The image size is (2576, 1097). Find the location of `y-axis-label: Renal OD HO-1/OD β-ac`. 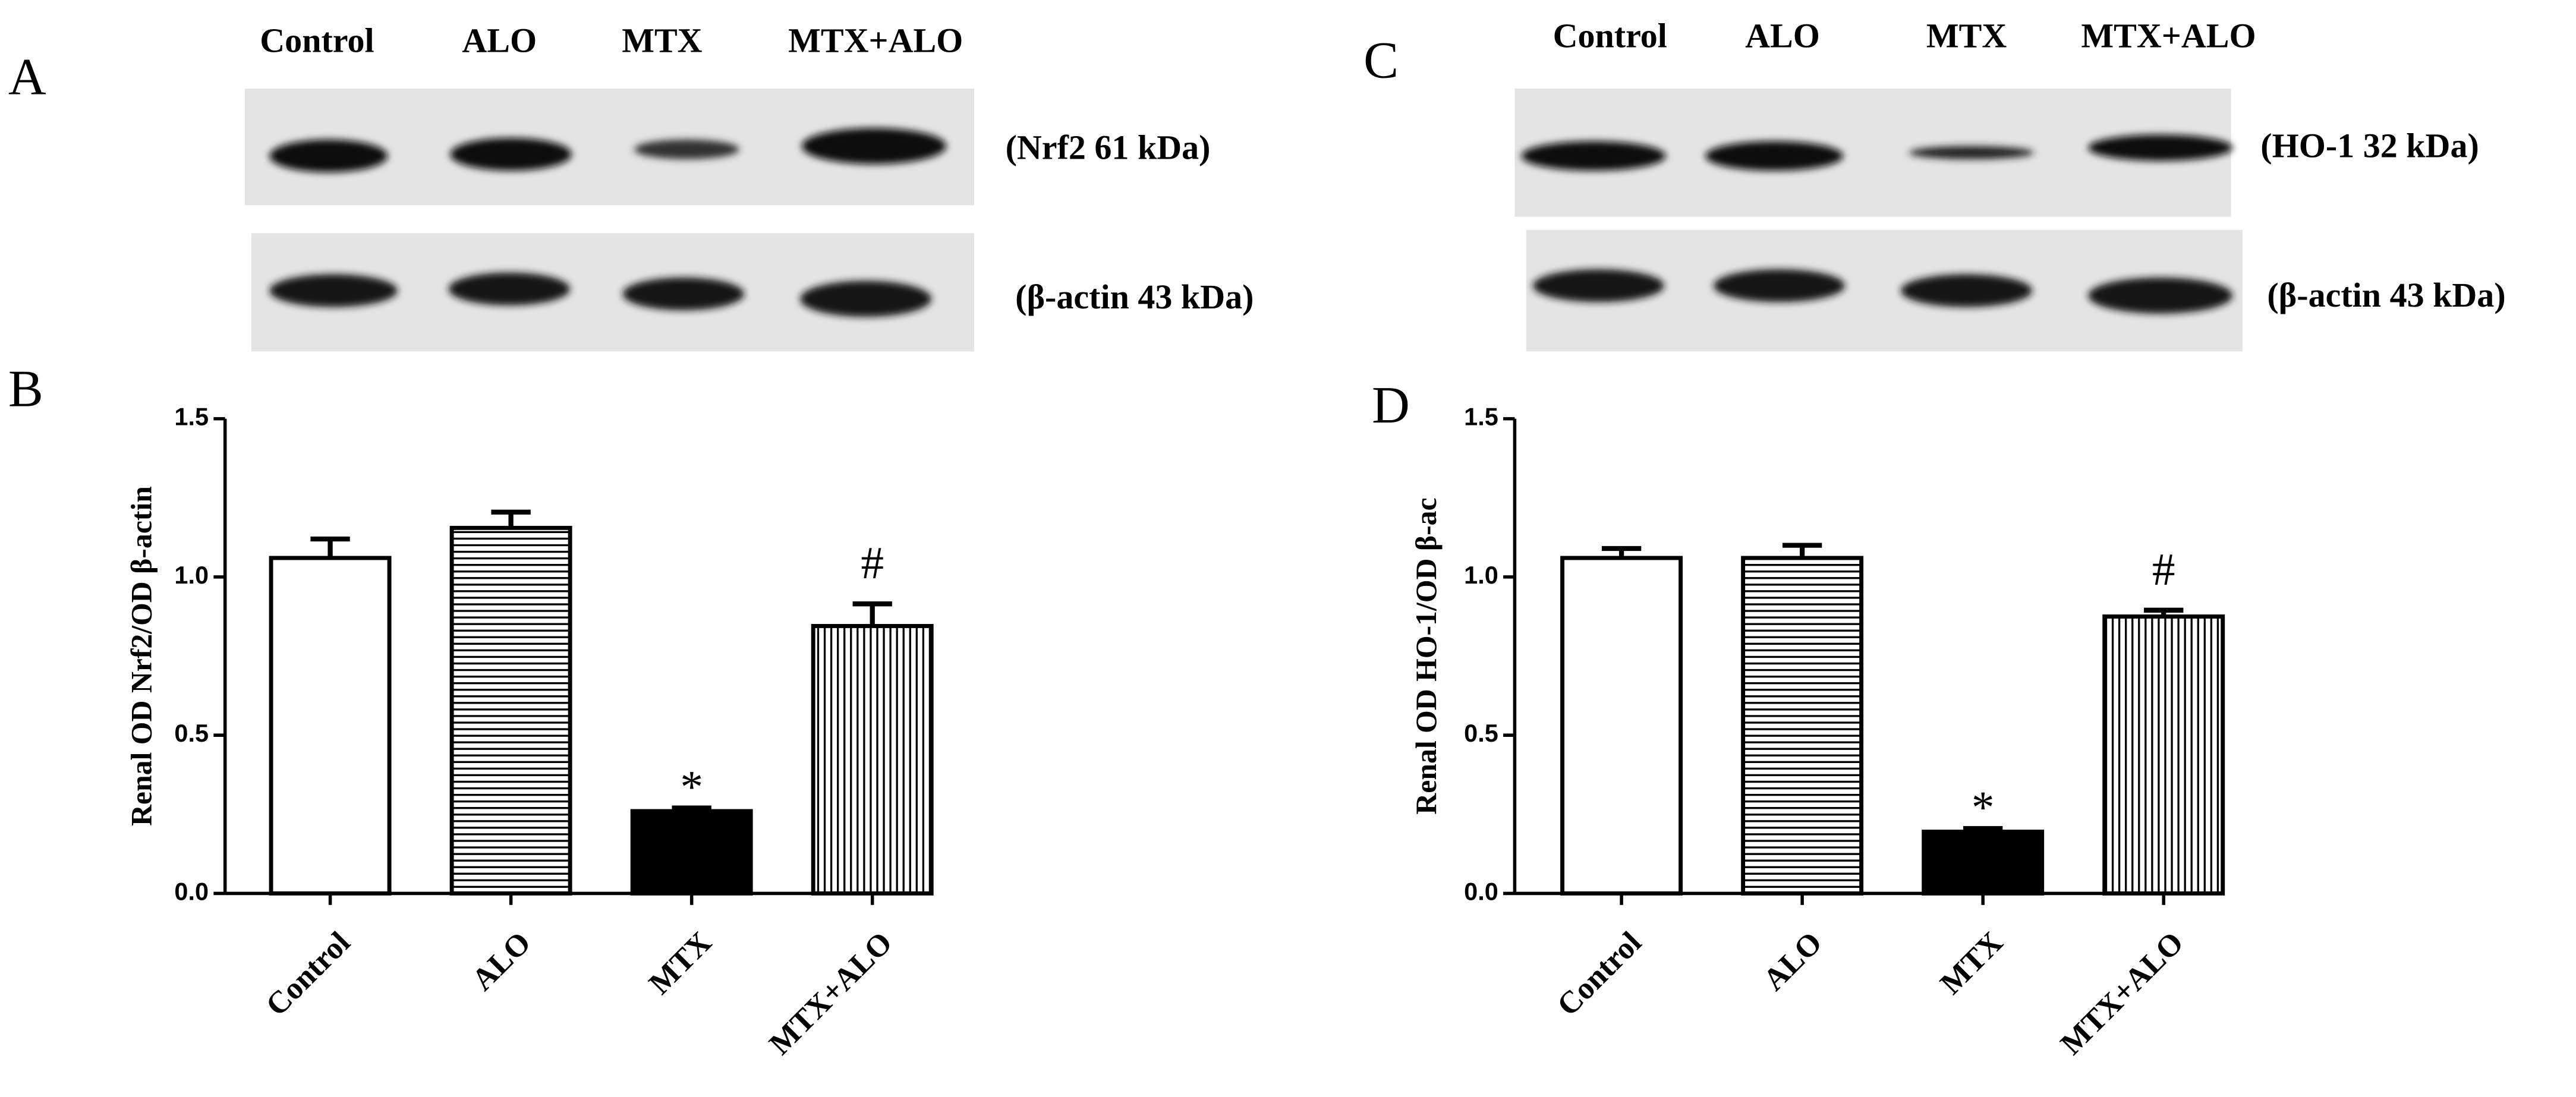

y-axis-label: Renal OD HO-1/OD β-ac is located at coordinates (1426, 655).